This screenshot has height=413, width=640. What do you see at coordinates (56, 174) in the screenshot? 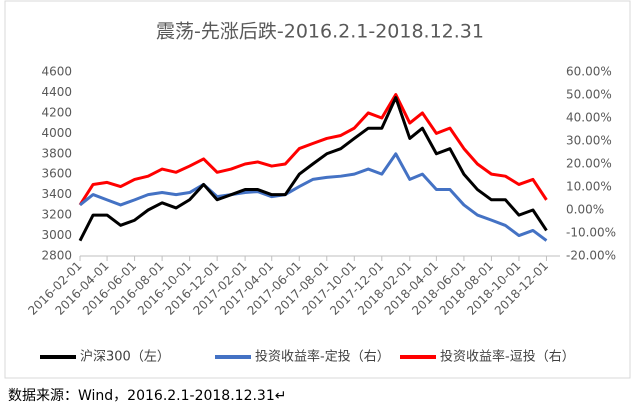
I see `y-tick-label: 3600` at bounding box center [56, 174].